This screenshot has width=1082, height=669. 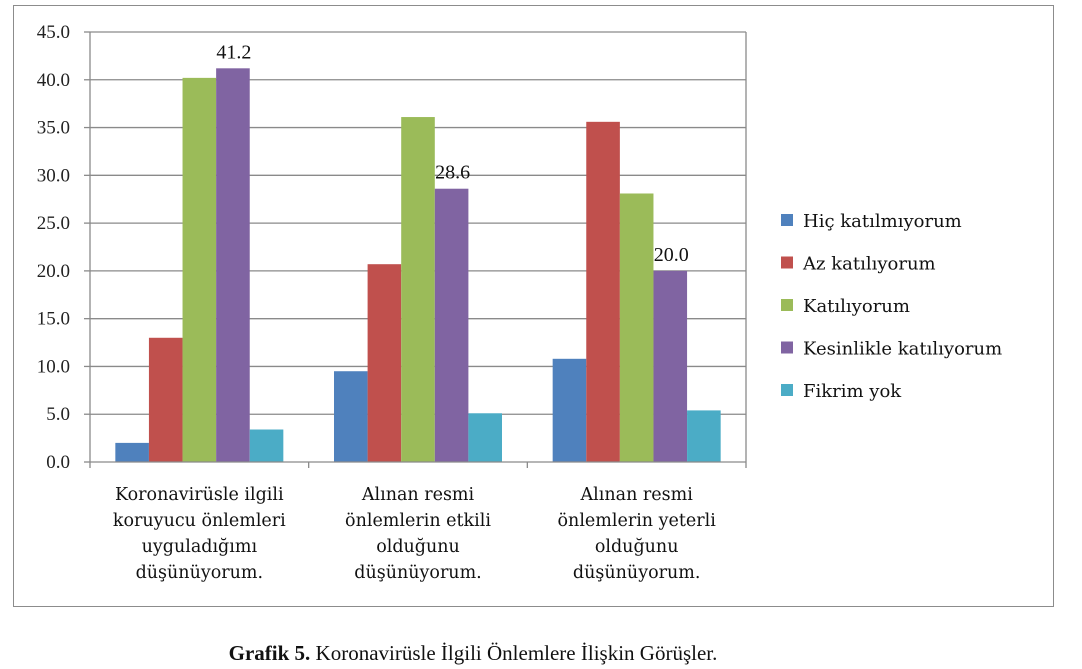 I want to click on y-tick-label: 10.0, so click(x=53, y=366).